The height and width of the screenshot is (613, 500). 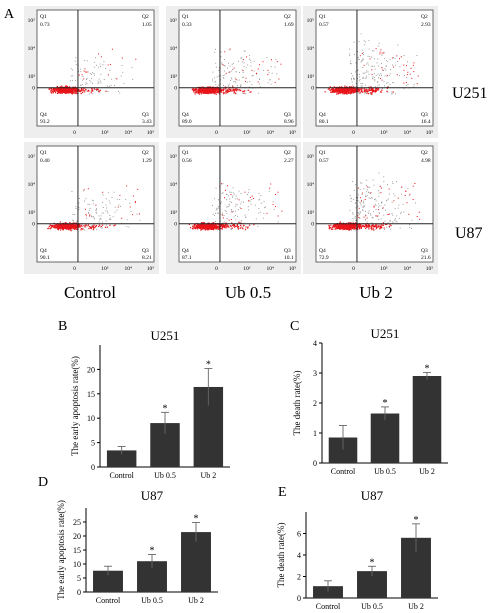 What do you see at coordinates (216, 269) in the screenshot?
I see `flow-x-tick-label: 0` at bounding box center [216, 269].